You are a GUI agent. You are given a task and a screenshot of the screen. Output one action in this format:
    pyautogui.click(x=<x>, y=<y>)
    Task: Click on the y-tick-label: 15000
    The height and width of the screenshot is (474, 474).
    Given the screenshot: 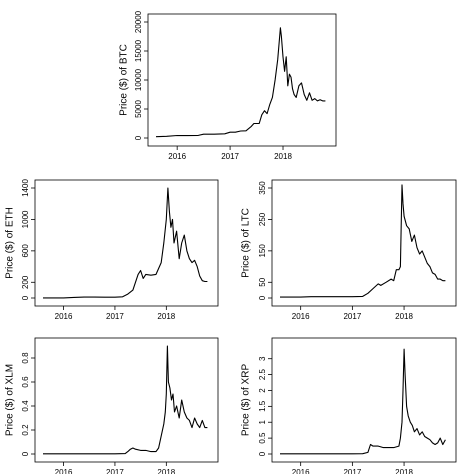 What is the action you would take?
    pyautogui.click(x=138, y=50)
    